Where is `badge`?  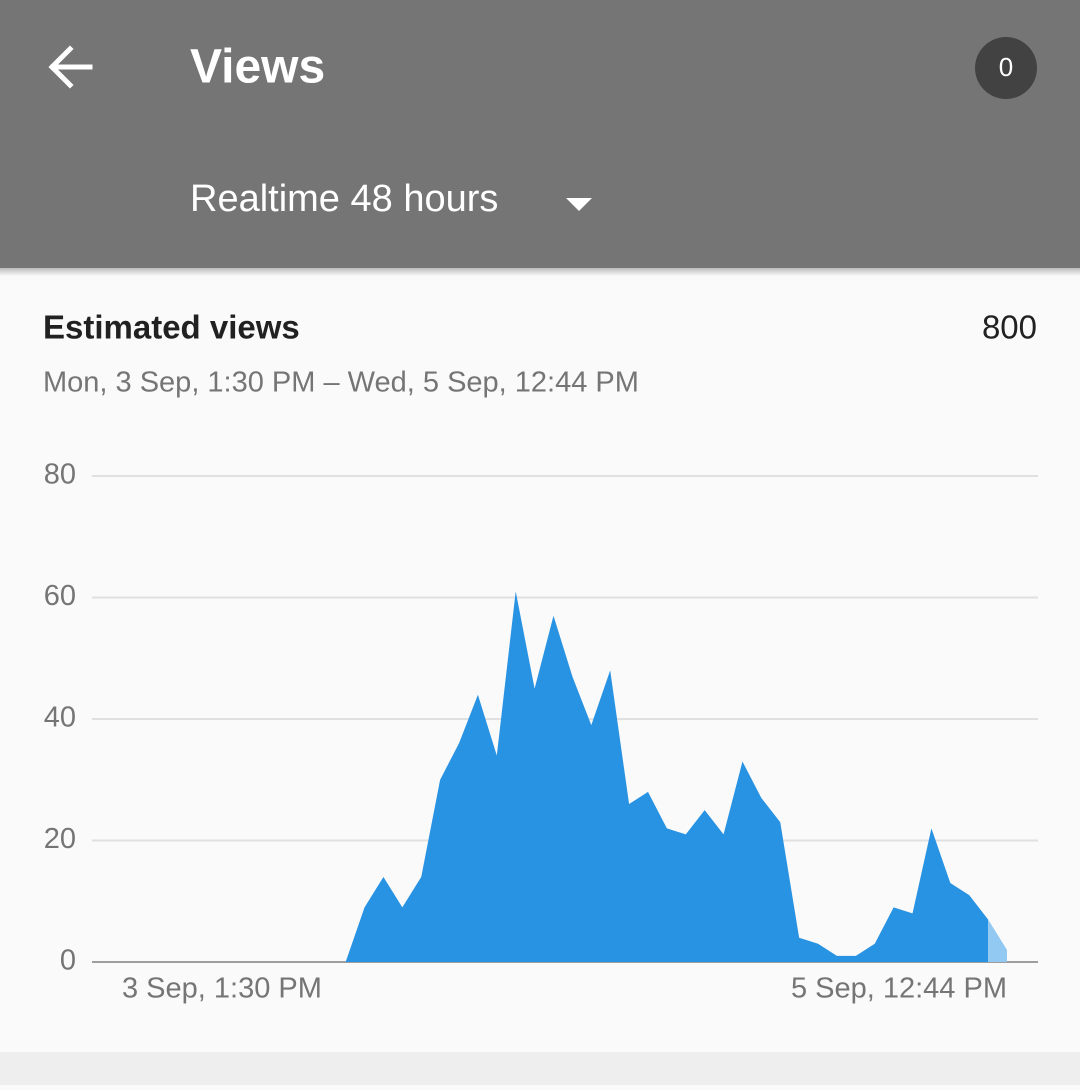 badge is located at coordinates (1006, 68).